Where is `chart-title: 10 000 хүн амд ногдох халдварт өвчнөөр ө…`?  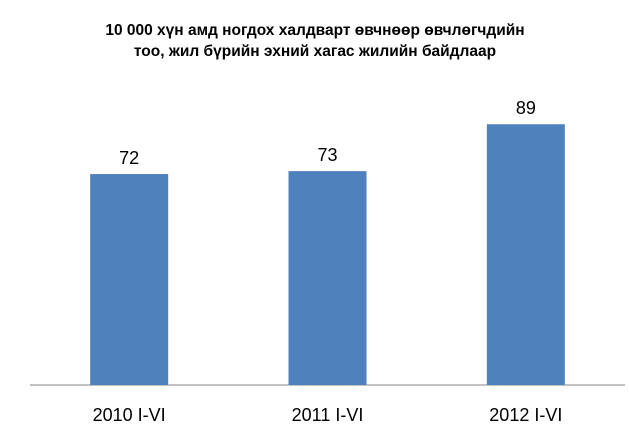 chart-title: 10 000 хүн амд ногдох халдварт өвчнөөр ө… is located at coordinates (315, 41).